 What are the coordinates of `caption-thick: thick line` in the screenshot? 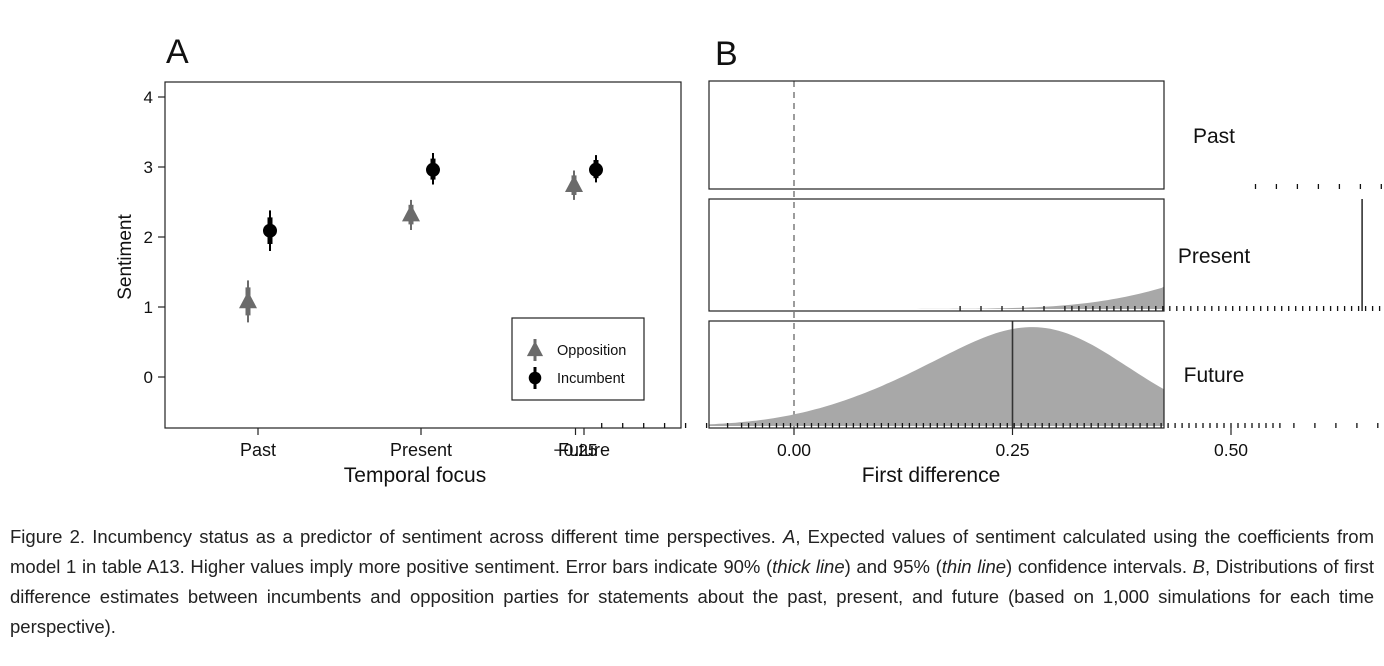 It's located at (808, 566).